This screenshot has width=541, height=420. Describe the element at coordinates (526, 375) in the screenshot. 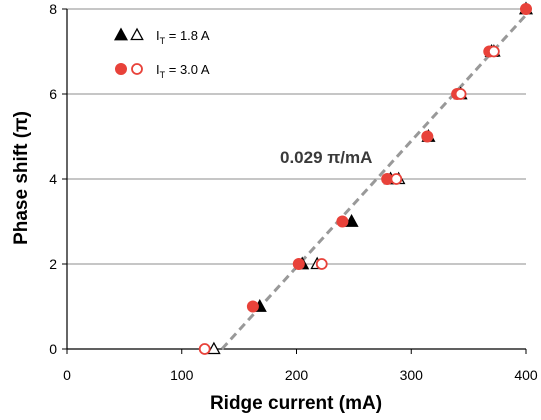

I see `x-tick-label: 400` at that location.